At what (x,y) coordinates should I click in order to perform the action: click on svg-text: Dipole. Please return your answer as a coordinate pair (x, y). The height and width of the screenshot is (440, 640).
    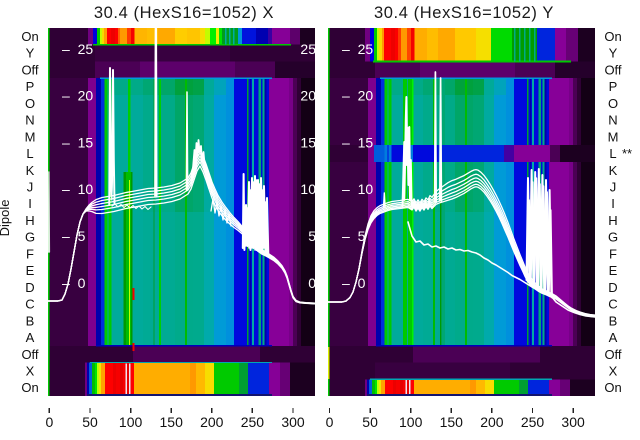
    Looking at the image, I should click on (6, 218).